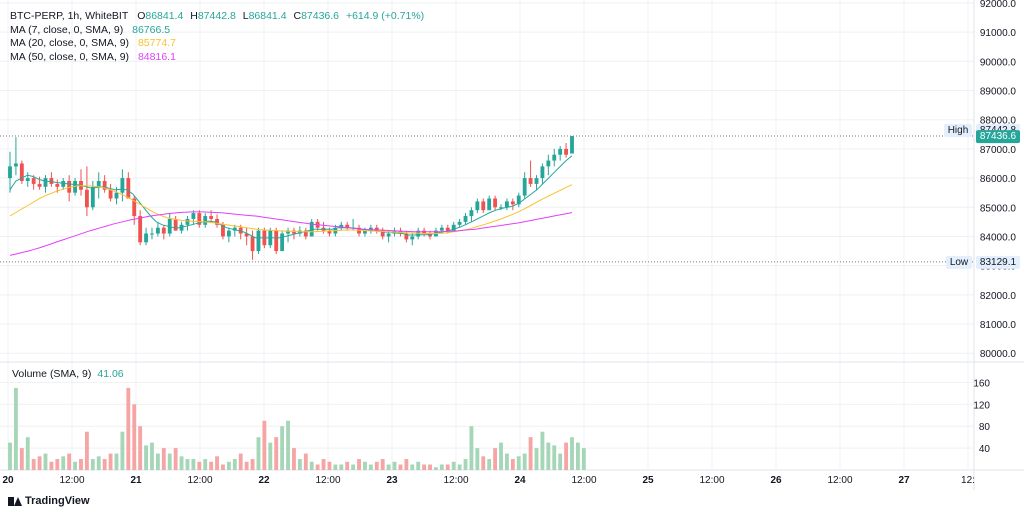  I want to click on brand-label: TradingView, so click(57, 501).